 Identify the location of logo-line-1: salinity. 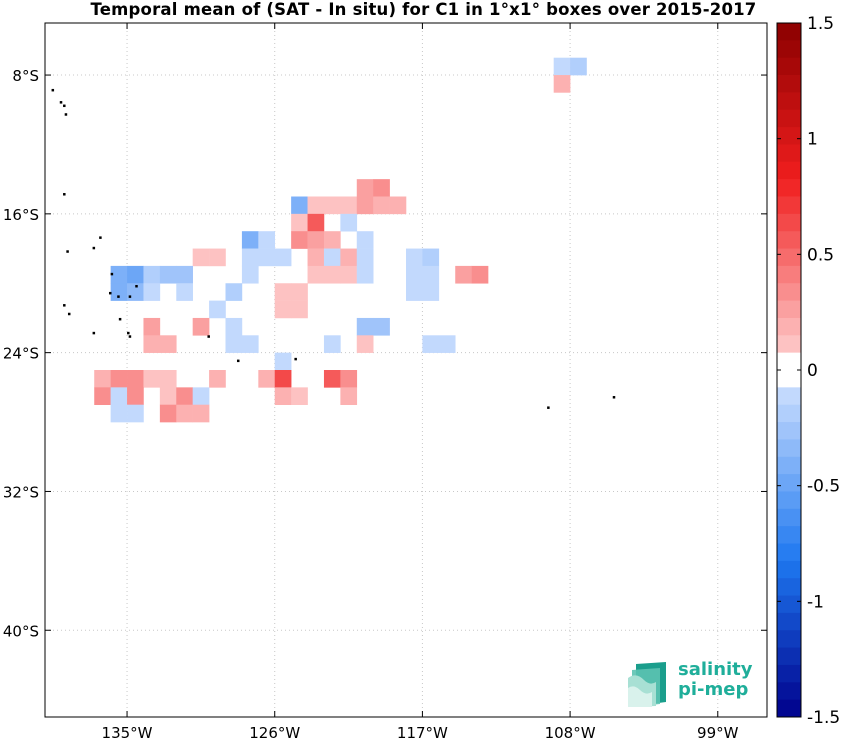
(715, 669).